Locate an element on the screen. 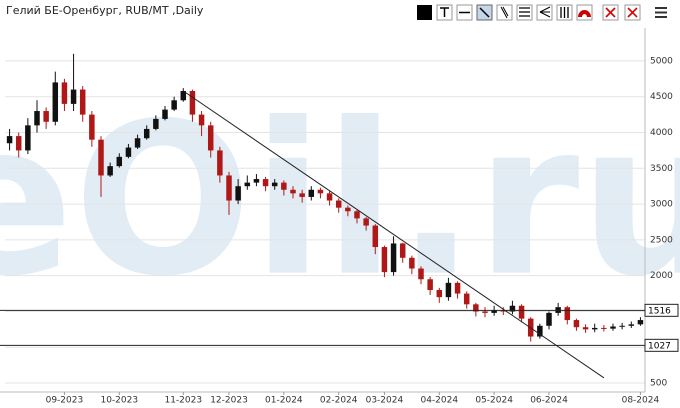 Image resolution: width=680 pixels, height=408 pixels. tool-color is located at coordinates (424, 12).